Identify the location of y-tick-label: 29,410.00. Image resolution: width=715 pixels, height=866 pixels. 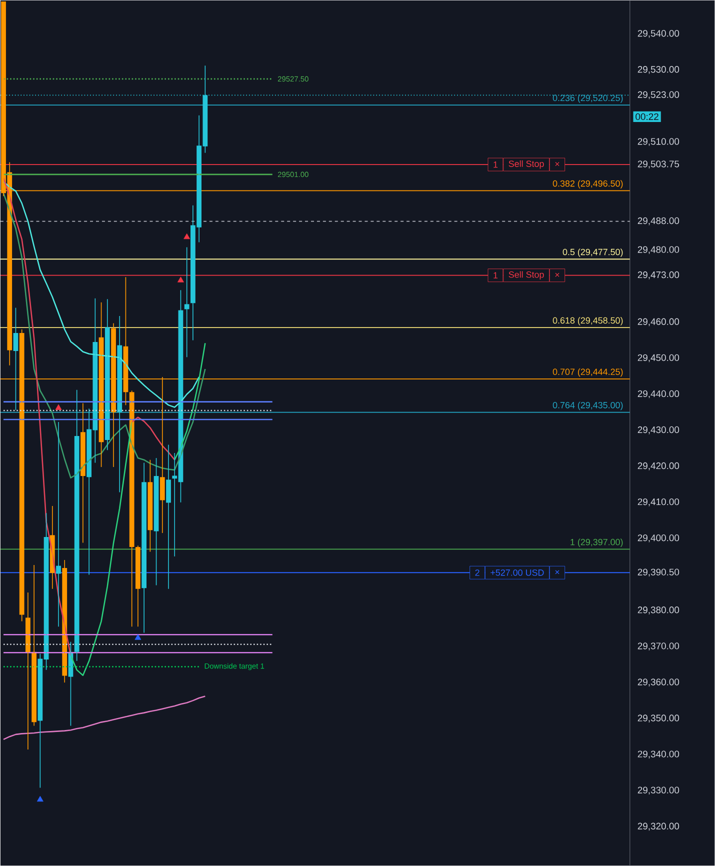
(659, 502).